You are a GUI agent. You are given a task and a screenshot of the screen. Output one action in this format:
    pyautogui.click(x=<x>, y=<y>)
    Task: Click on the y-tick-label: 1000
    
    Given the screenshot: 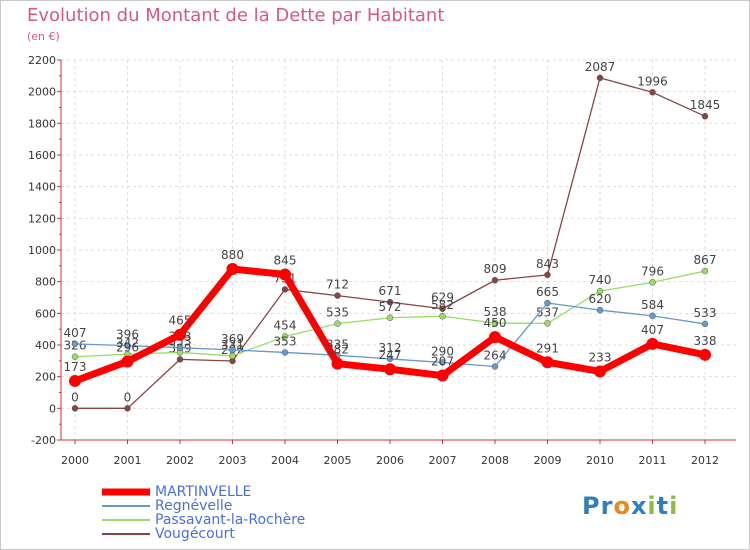 What is the action you would take?
    pyautogui.click(x=42, y=250)
    